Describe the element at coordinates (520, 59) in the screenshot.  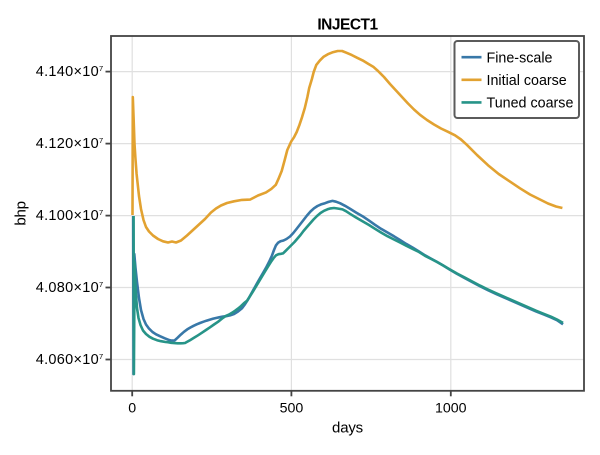
I see `svg-text: Fine-scale` at that location.